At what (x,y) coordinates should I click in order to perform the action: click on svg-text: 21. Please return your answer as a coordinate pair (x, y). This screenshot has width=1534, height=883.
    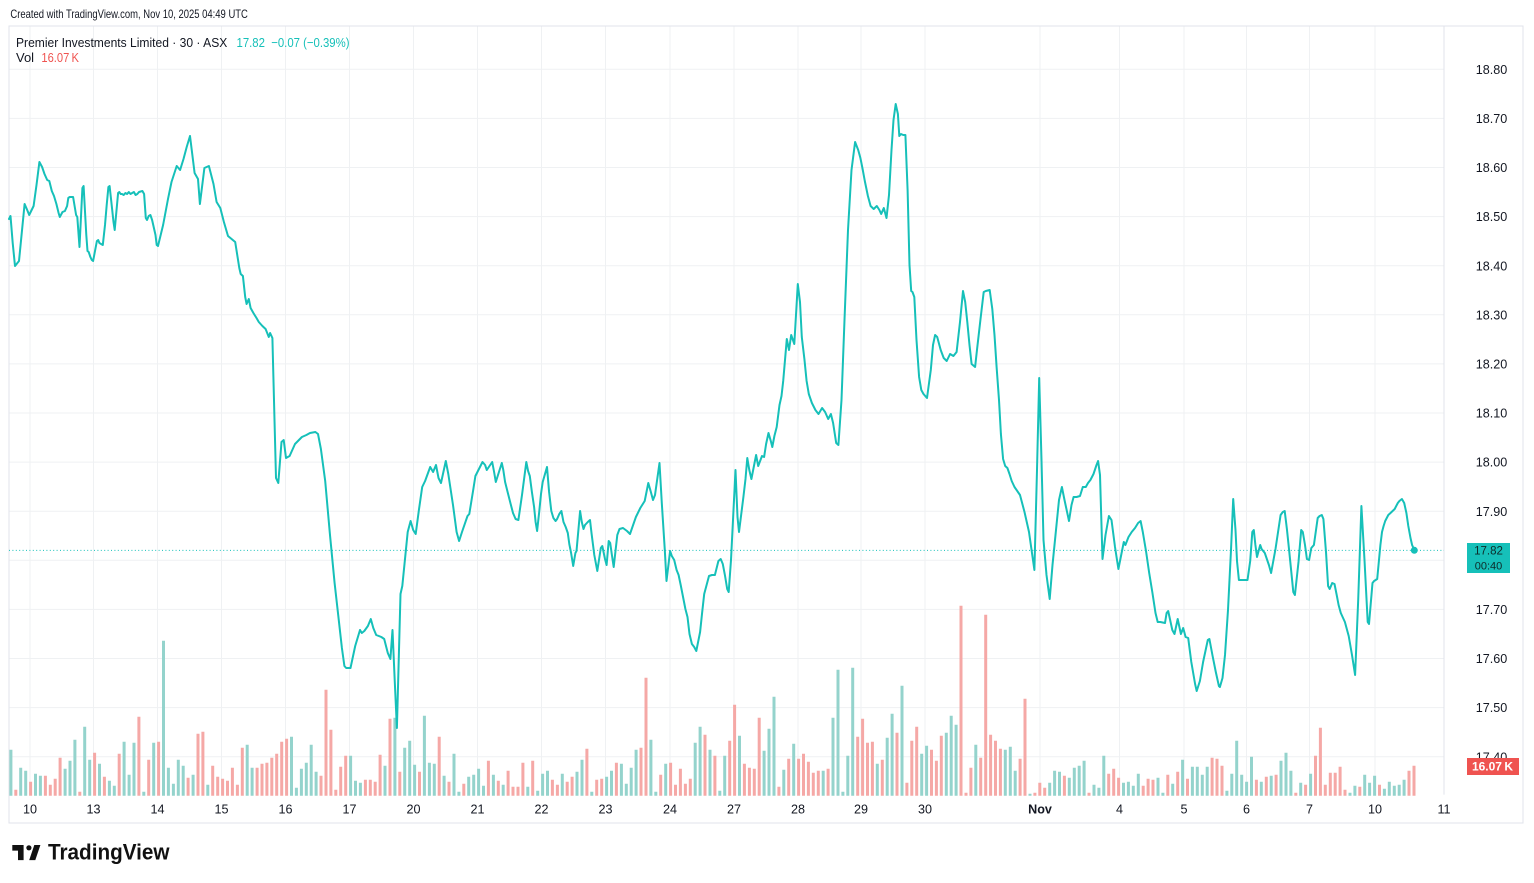
    Looking at the image, I should click on (477, 809).